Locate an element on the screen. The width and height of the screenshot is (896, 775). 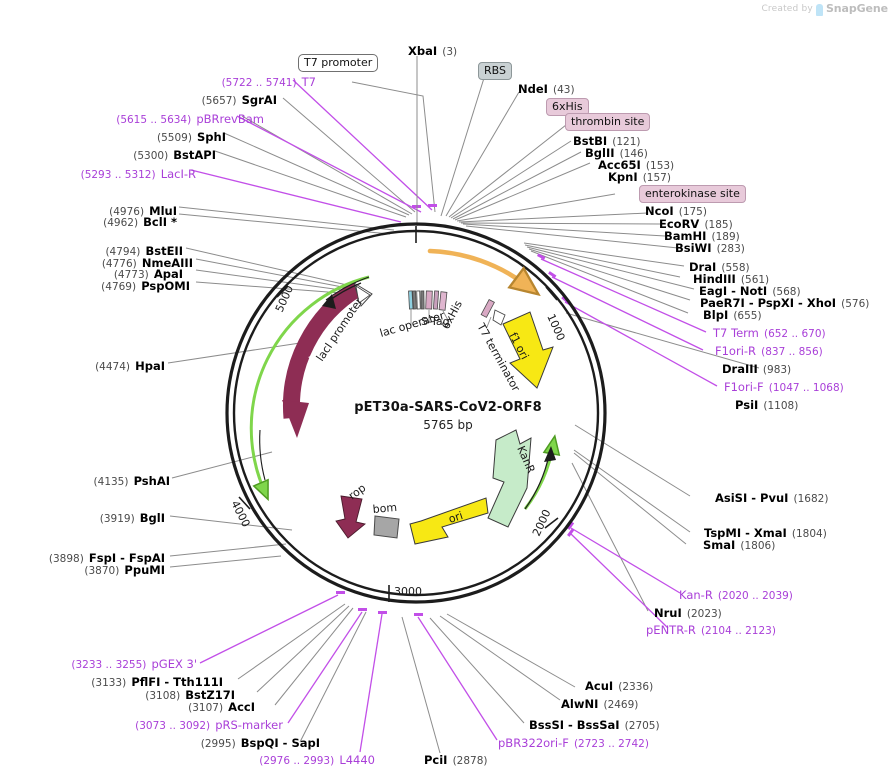
purple-primer-ticks-bottom is located at coordinates (379, 603).